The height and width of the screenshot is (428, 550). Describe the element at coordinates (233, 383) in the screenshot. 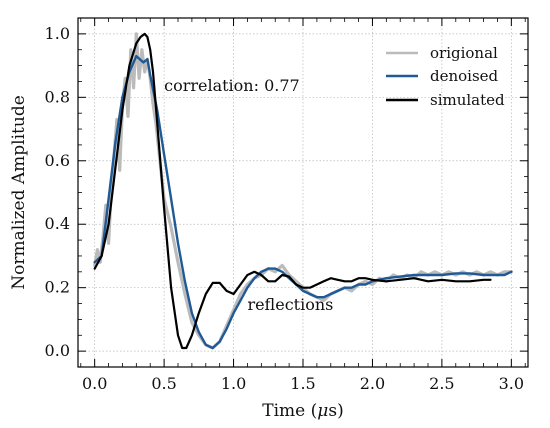

I see `x-tick-label: 1.0` at that location.